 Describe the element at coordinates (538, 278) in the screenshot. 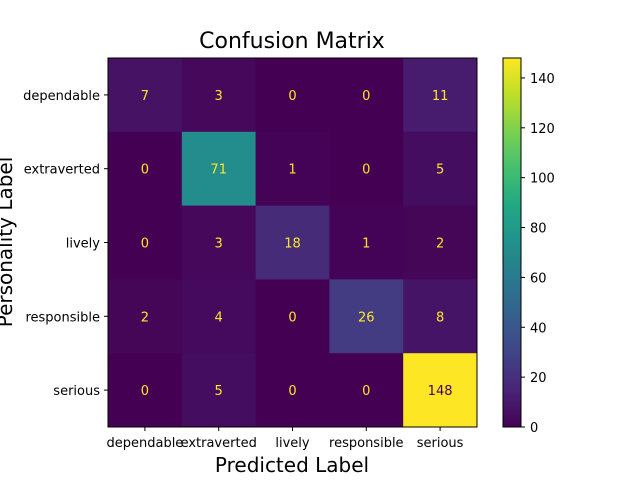

I see `colorbar-tick-label: 60` at that location.